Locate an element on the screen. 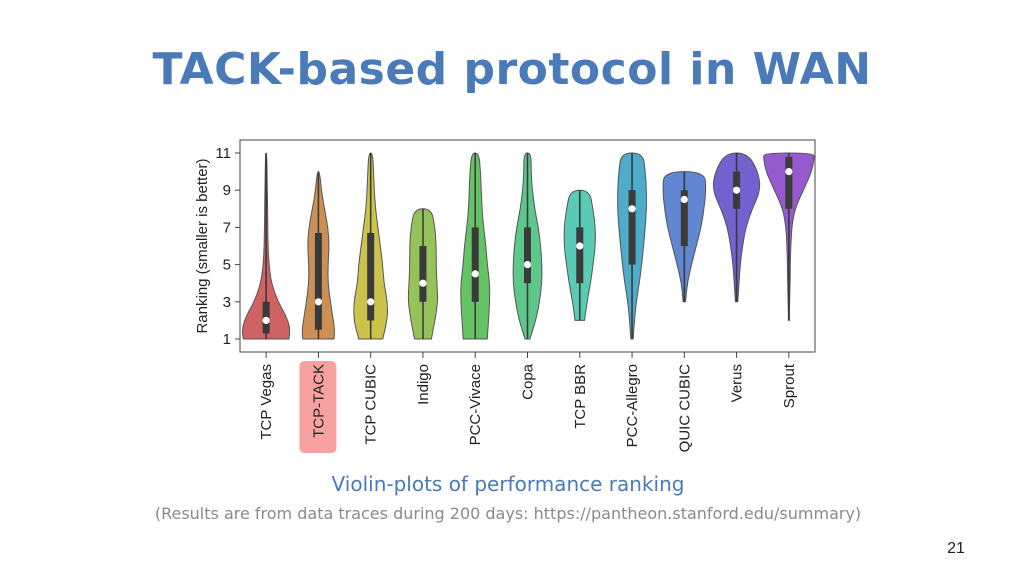  y-tick-label: 7 is located at coordinates (227, 227).